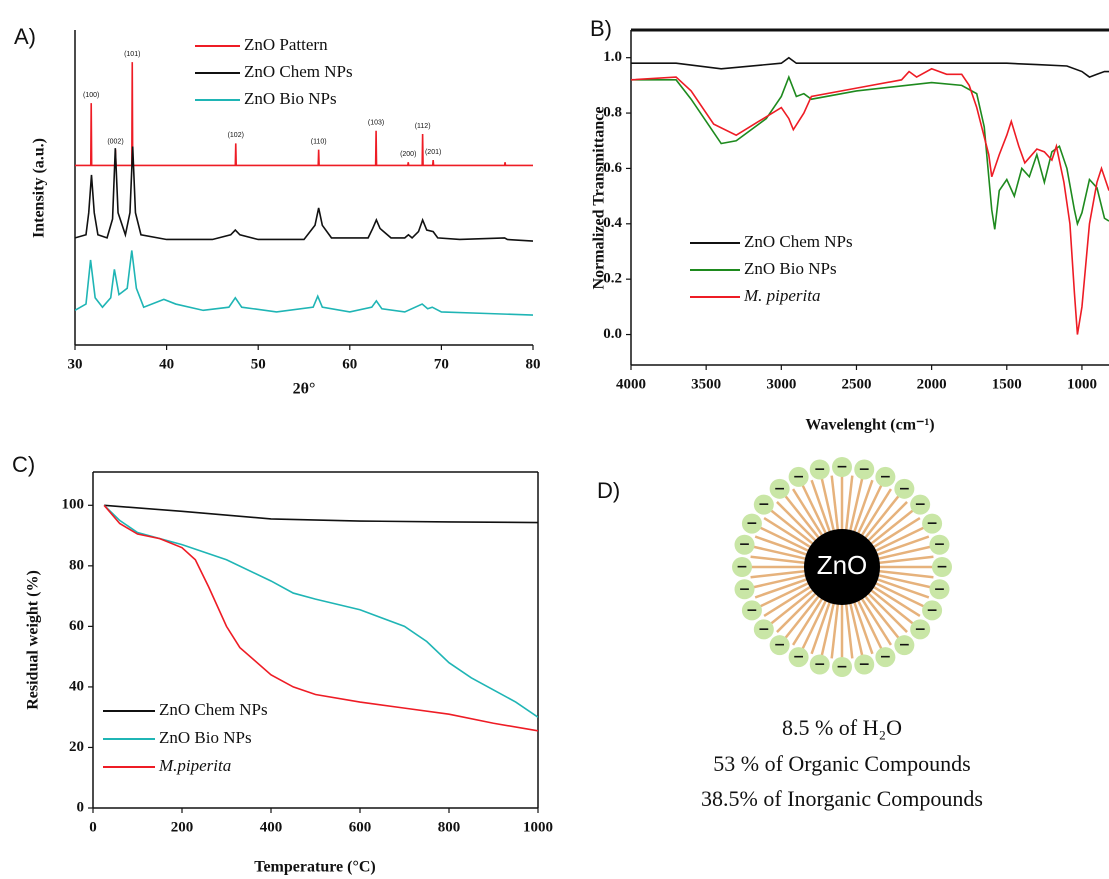 The width and height of the screenshot is (1109, 879). Describe the element at coordinates (842, 727) in the screenshot. I see `caption: 8.5 % of H₂O` at that location.